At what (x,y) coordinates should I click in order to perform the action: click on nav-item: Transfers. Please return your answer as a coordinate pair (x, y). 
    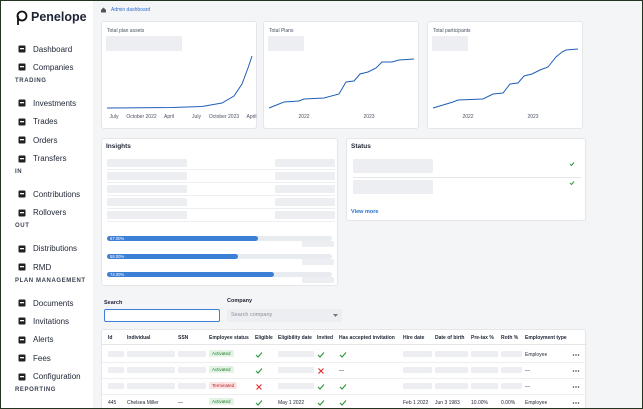
    Looking at the image, I should click on (47, 159).